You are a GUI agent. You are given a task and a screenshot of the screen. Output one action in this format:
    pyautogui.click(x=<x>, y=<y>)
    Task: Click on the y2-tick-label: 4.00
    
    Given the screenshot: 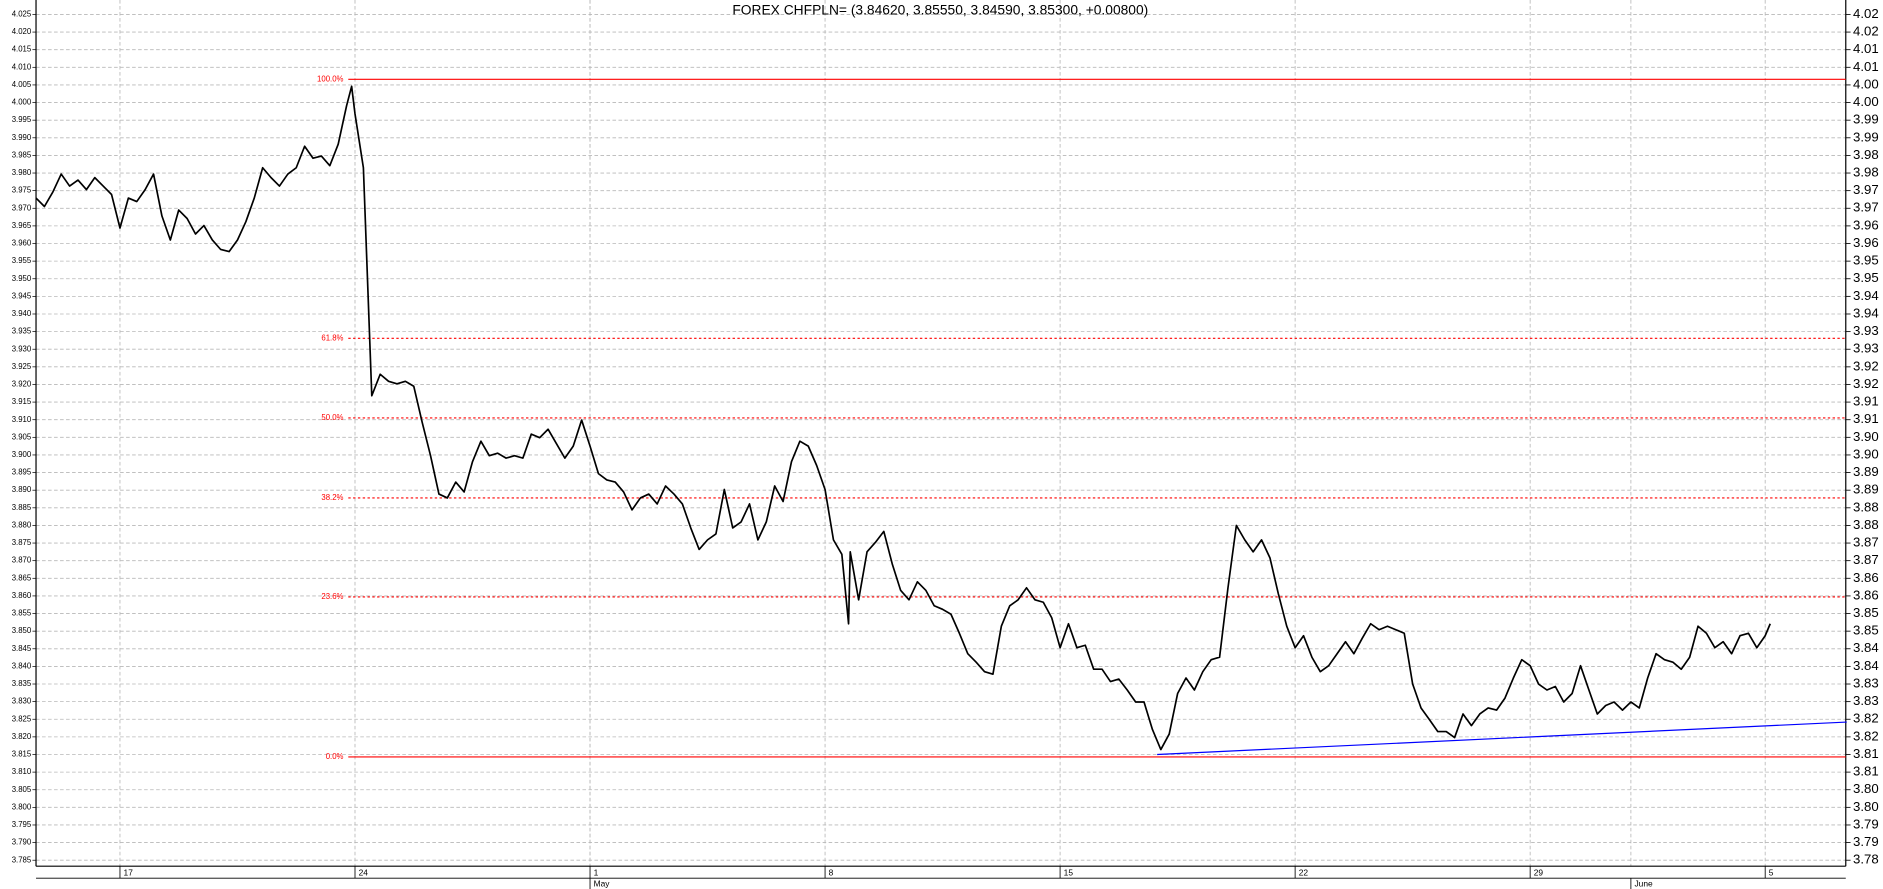 What is the action you would take?
    pyautogui.click(x=1866, y=101)
    